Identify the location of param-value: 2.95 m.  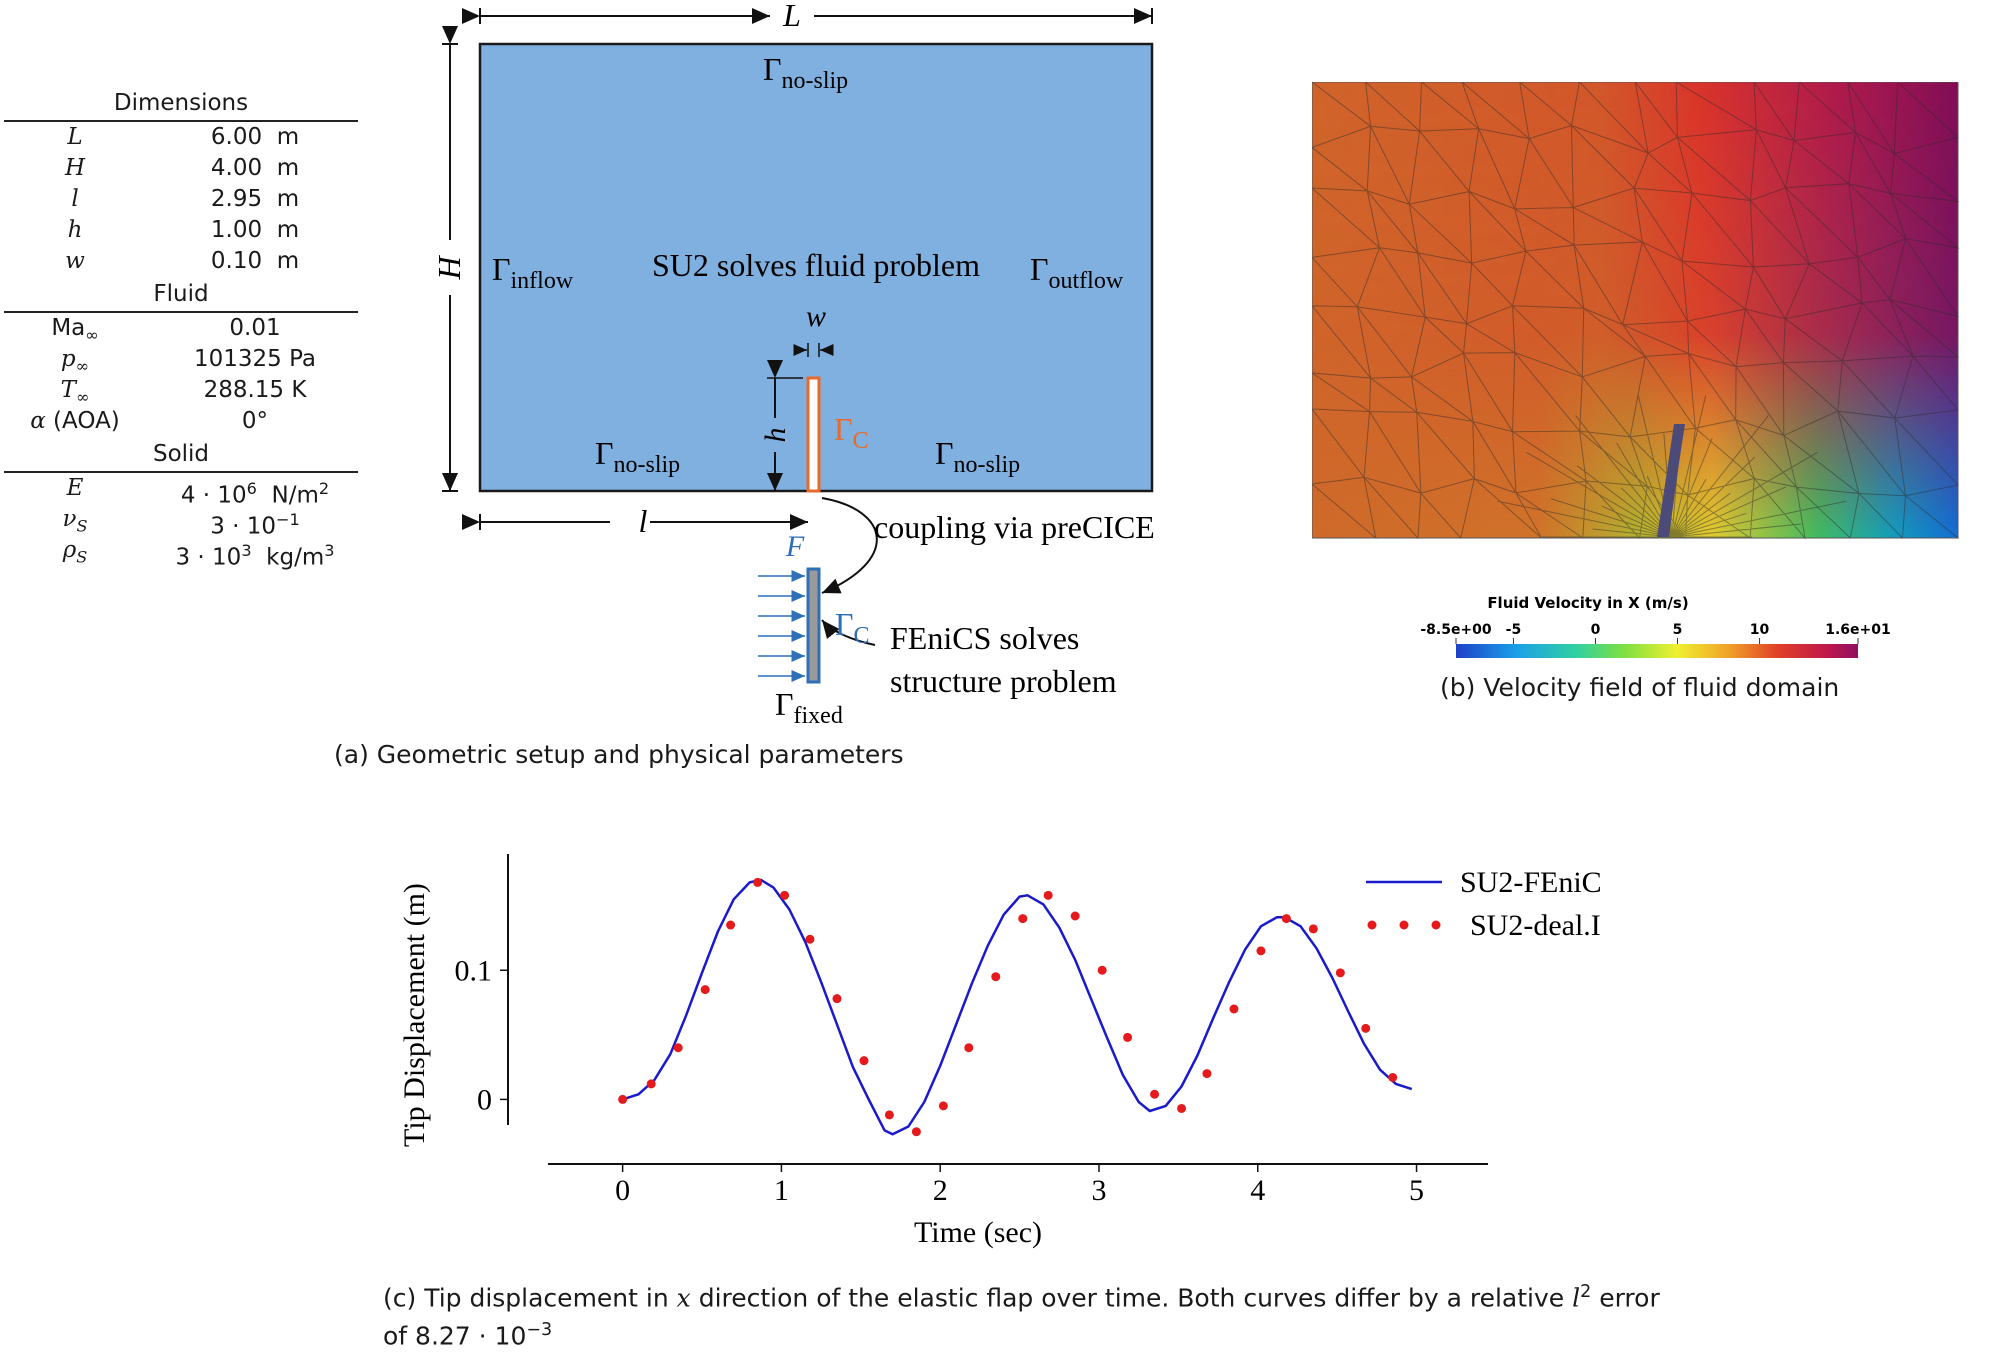
(255, 199).